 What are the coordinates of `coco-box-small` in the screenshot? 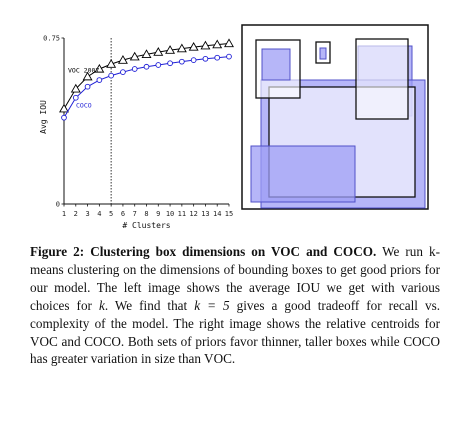 It's located at (323, 53).